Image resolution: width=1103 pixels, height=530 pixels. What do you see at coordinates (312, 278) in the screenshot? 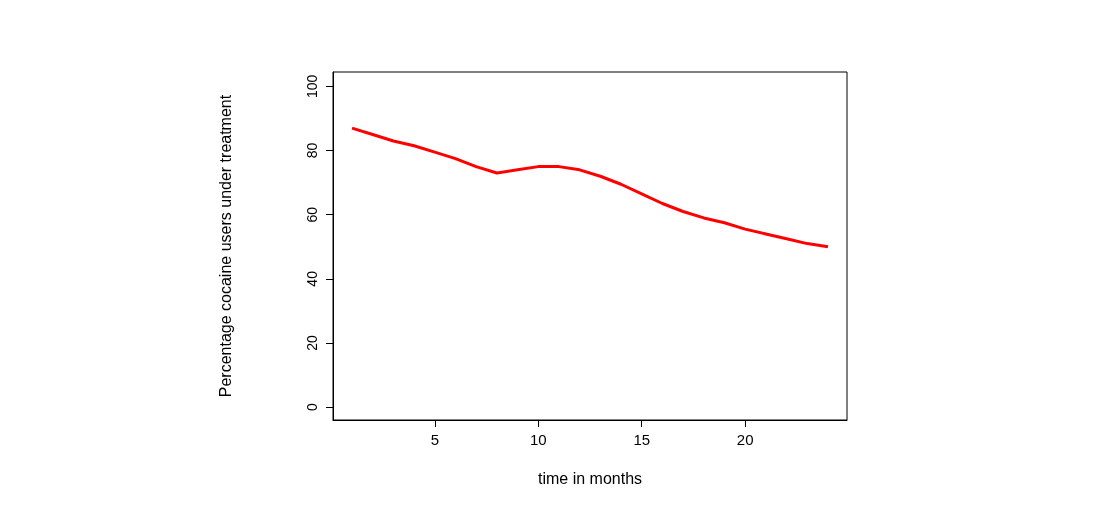
I see `y-tick-label: 40` at bounding box center [312, 278].